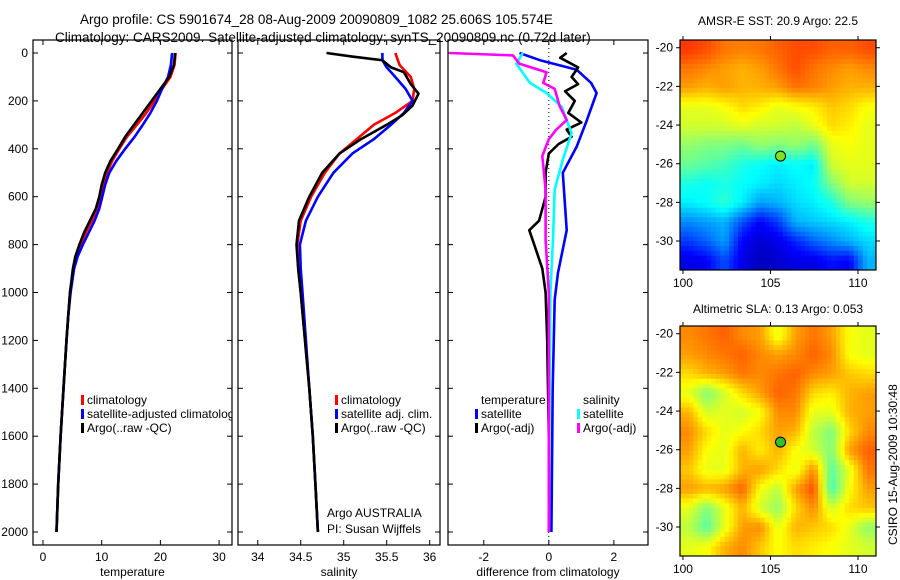  Describe the element at coordinates (163, 414) in the screenshot. I see `legend-label: satellite-adjusted climatology` at that location.